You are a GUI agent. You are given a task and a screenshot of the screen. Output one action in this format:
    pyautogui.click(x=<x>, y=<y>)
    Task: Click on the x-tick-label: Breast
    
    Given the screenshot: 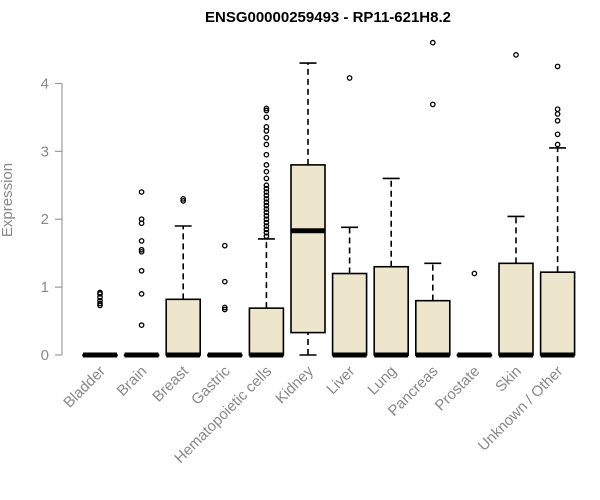 What is the action you would take?
    pyautogui.click(x=170, y=383)
    